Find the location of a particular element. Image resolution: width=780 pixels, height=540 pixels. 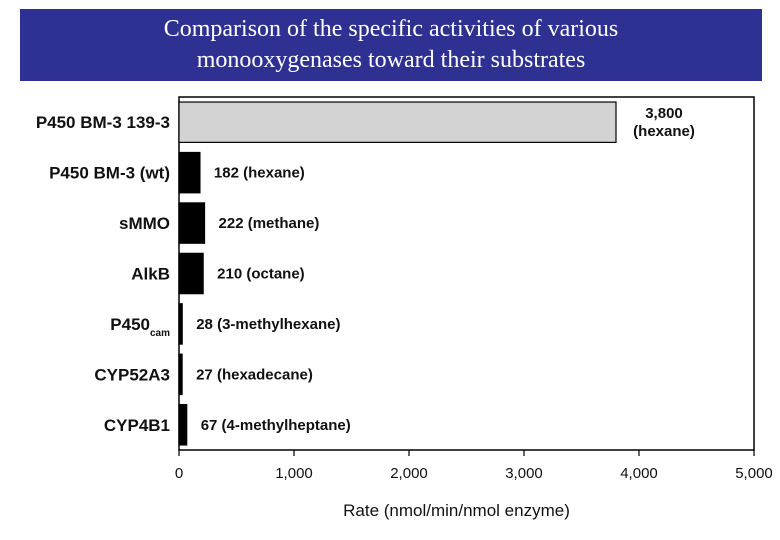

x-tick-label-4: 4,000 is located at coordinates (639, 473).